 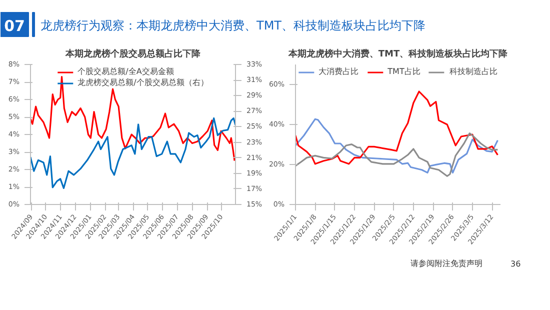 I want to click on text: 36, so click(x=515, y=264).